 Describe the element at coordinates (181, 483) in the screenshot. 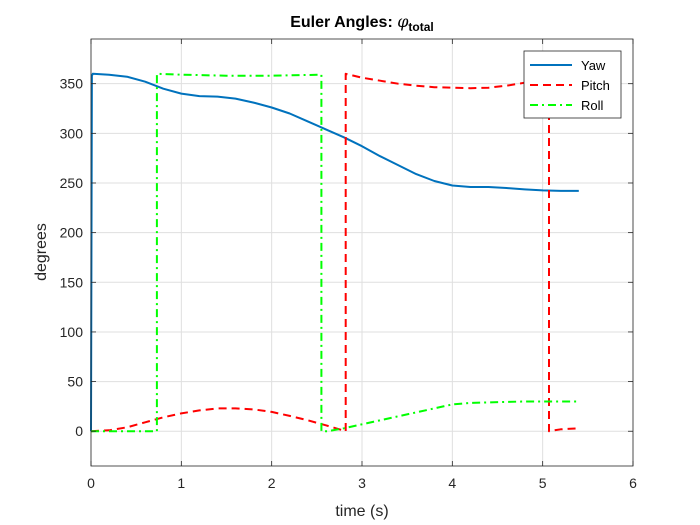

I see `x-tick-label: 1` at that location.